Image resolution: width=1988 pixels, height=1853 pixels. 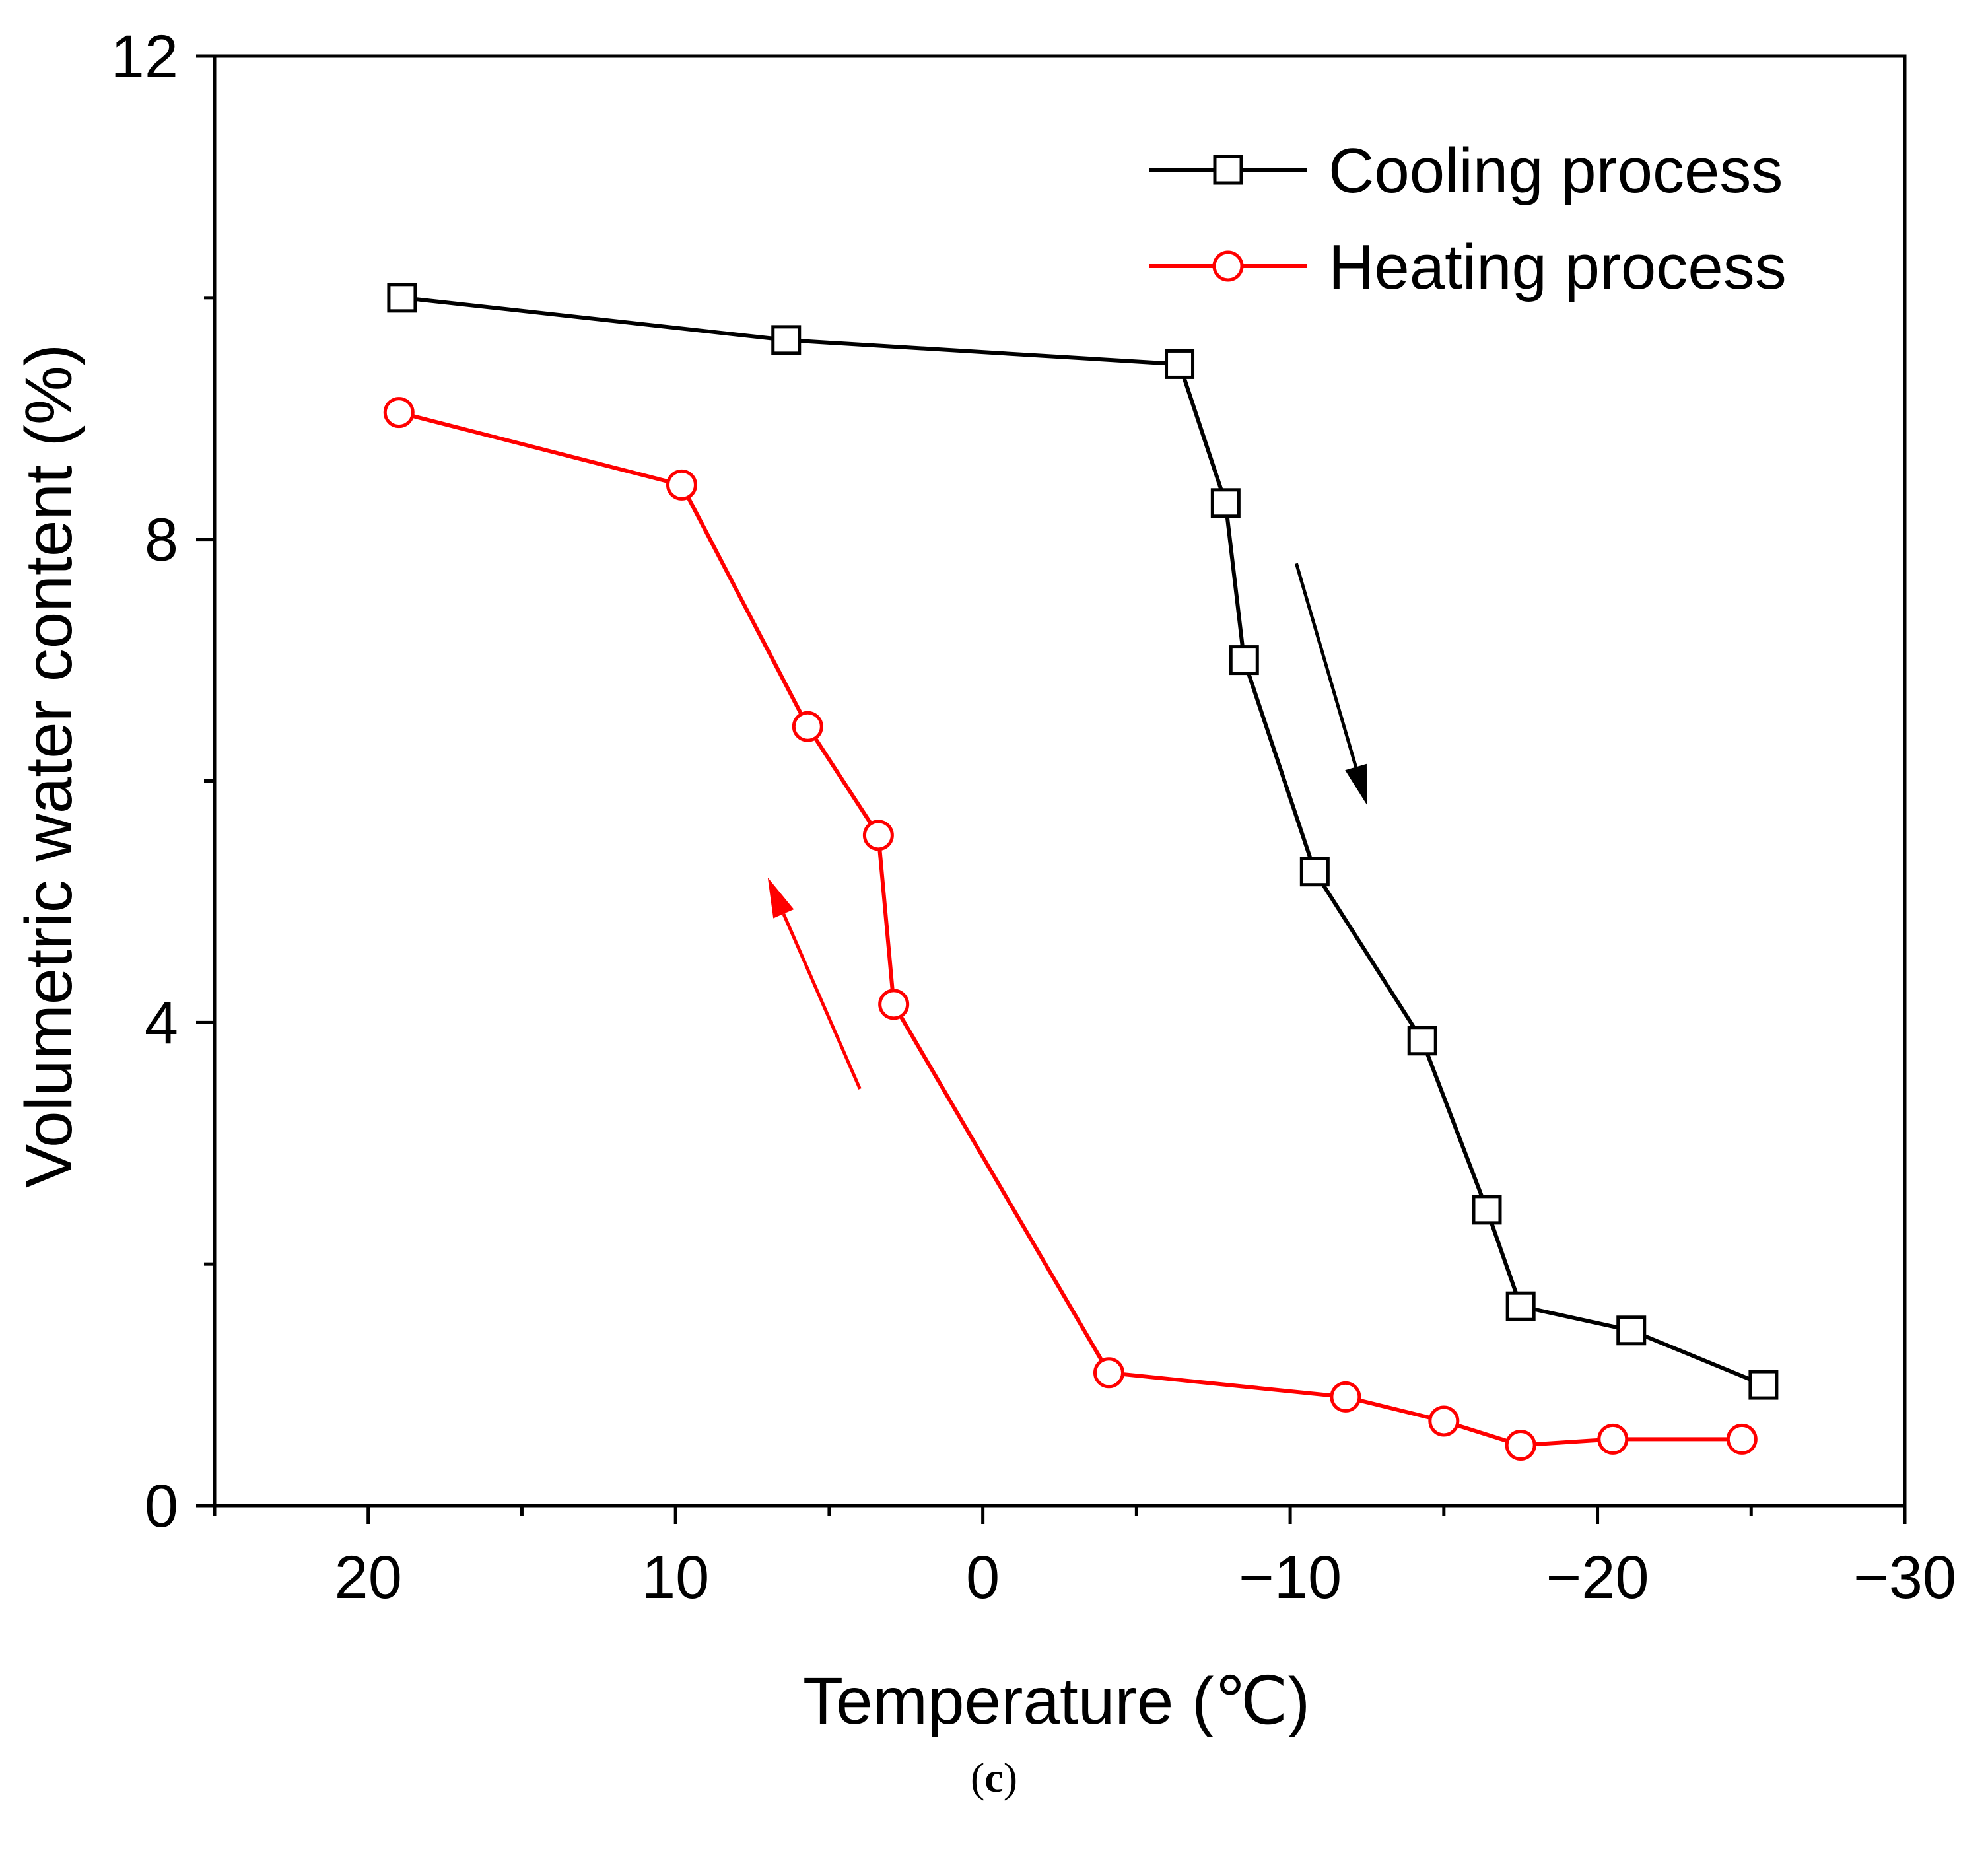 What do you see at coordinates (1557, 267) in the screenshot?
I see `legend-label: Heating process` at bounding box center [1557, 267].